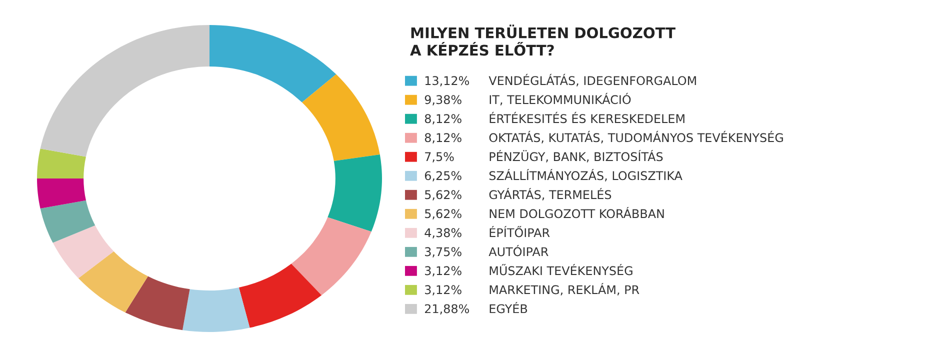 Image resolution: width=946 pixels, height=343 pixels. What do you see at coordinates (544, 156) in the screenshot?
I see `legend-label: 7,5% PÉNZÜGY, BANK, BIZTOSÍTÁS` at bounding box center [544, 156].